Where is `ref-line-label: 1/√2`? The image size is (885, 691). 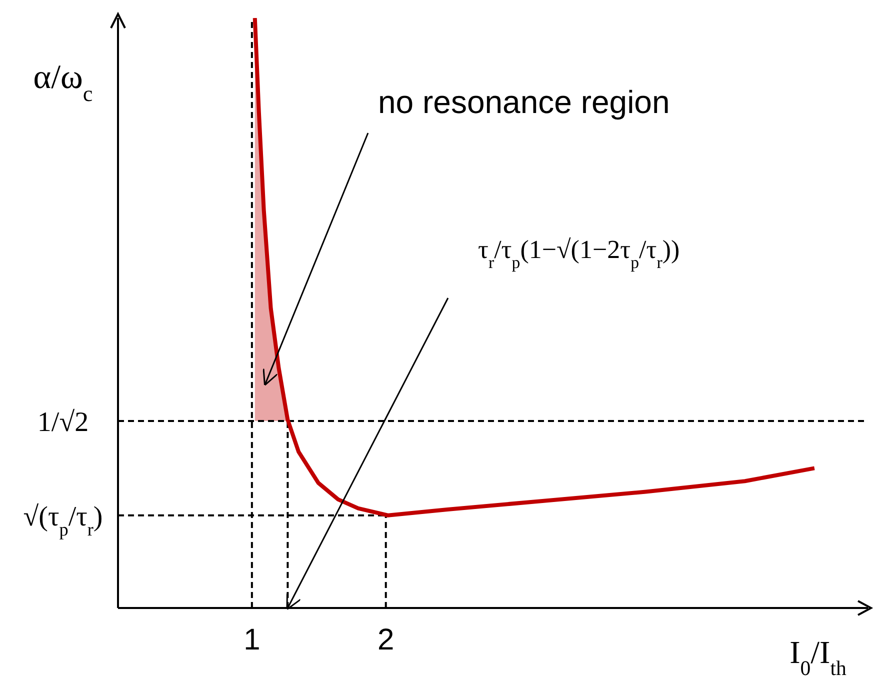 ref-line-label: 1/√2 is located at coordinates (63, 422).